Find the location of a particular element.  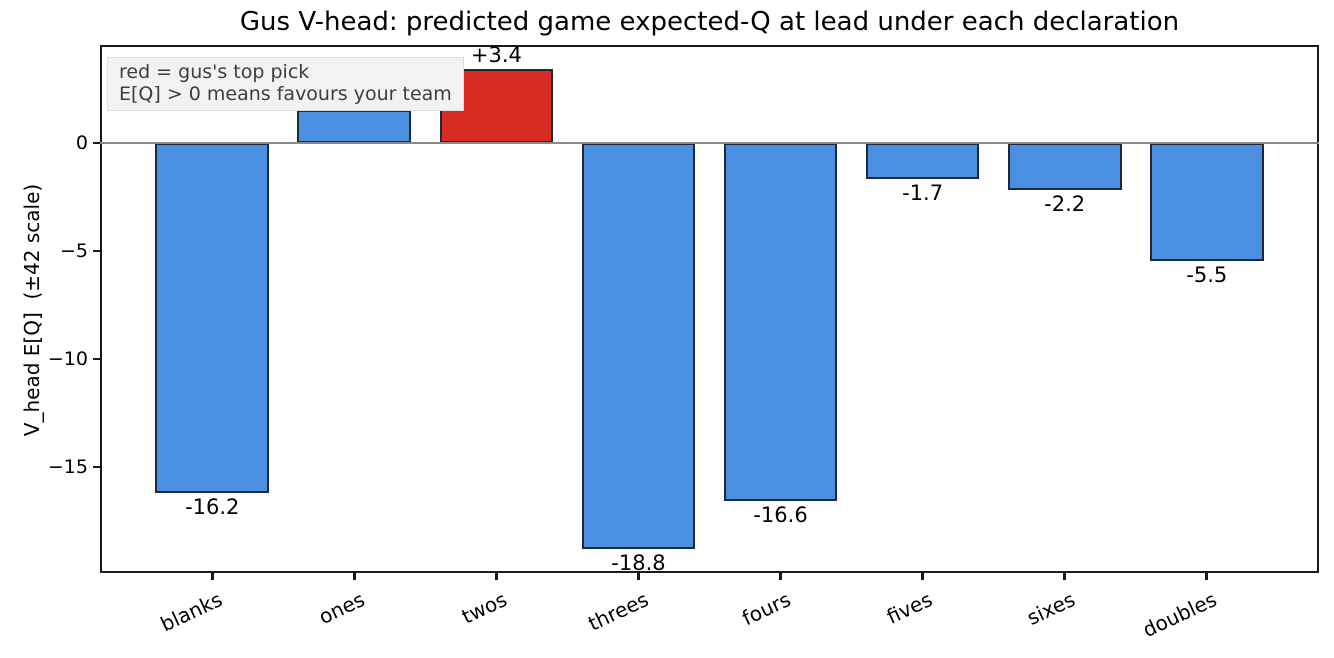

bar-doubles is located at coordinates (1206, 202).